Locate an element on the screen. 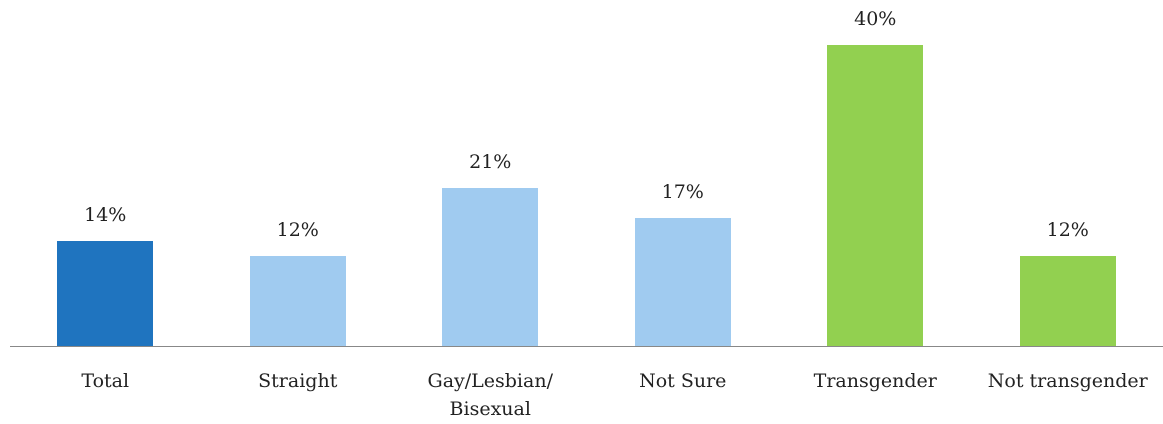 The width and height of the screenshot is (1163, 424). x-tick-label: Straight is located at coordinates (298, 381).